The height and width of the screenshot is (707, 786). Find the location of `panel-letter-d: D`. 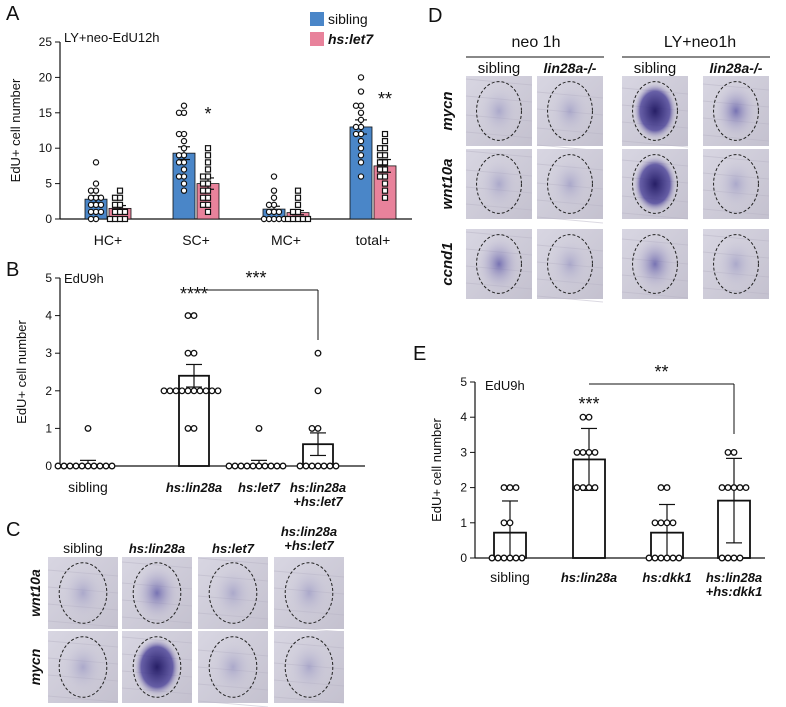

panel-letter-d: D is located at coordinates (435, 16).